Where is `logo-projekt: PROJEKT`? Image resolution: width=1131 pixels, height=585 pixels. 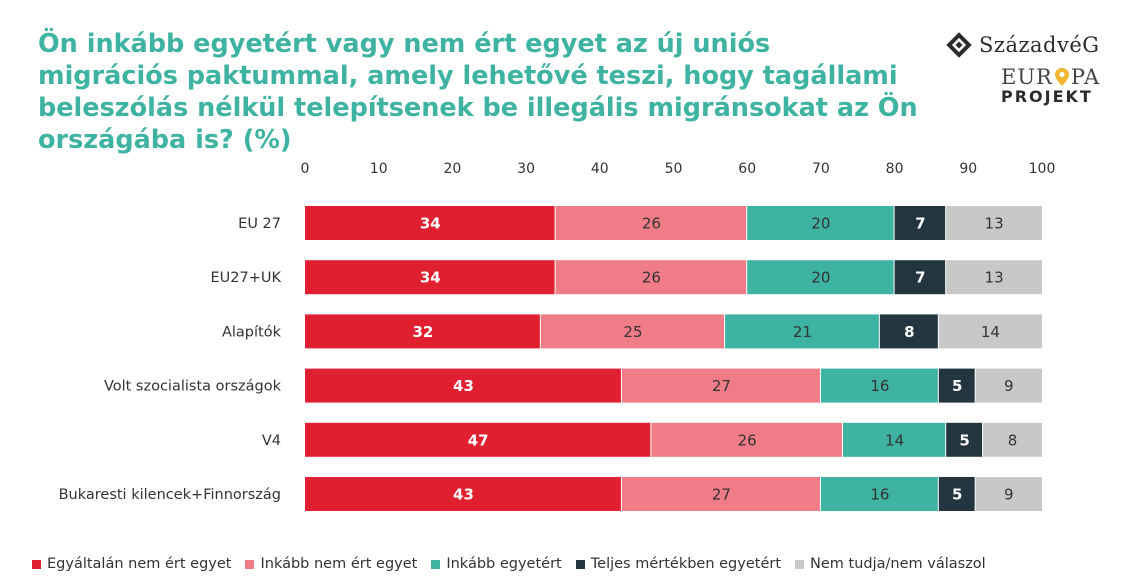 logo-projekt: PROJEKT is located at coordinates (1047, 96).